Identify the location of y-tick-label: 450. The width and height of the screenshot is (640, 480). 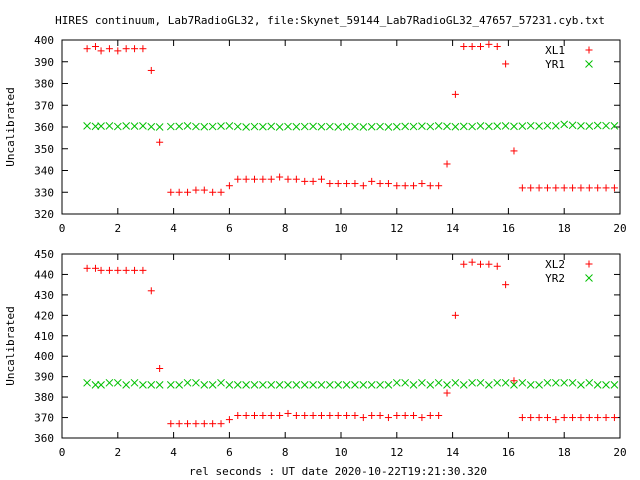
(44, 254).